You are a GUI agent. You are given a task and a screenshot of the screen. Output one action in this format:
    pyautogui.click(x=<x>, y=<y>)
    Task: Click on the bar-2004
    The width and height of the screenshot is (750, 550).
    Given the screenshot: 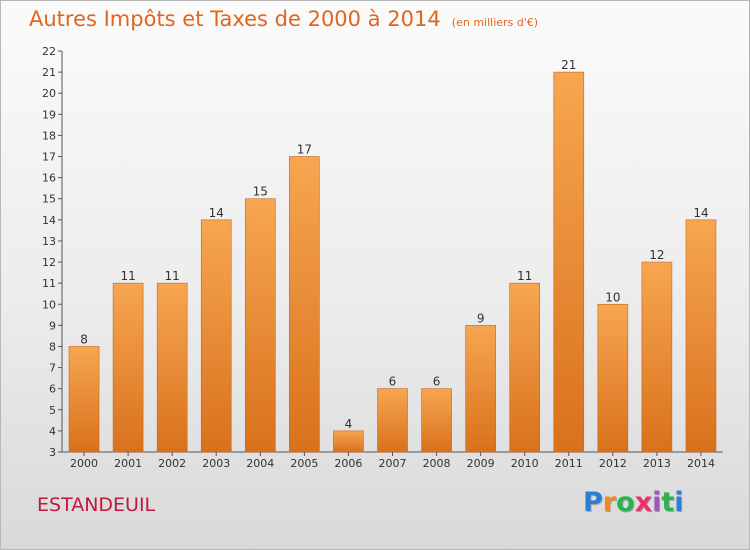 What is the action you would take?
    pyautogui.click(x=260, y=325)
    